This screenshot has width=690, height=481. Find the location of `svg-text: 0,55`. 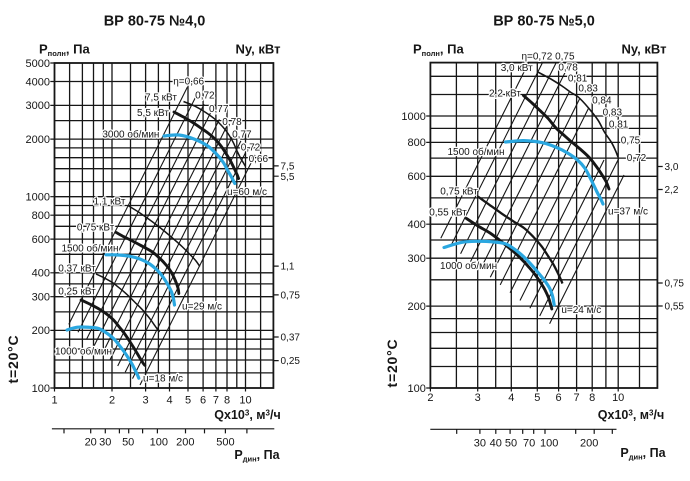

svg-text: 0,55 is located at coordinates (675, 307).